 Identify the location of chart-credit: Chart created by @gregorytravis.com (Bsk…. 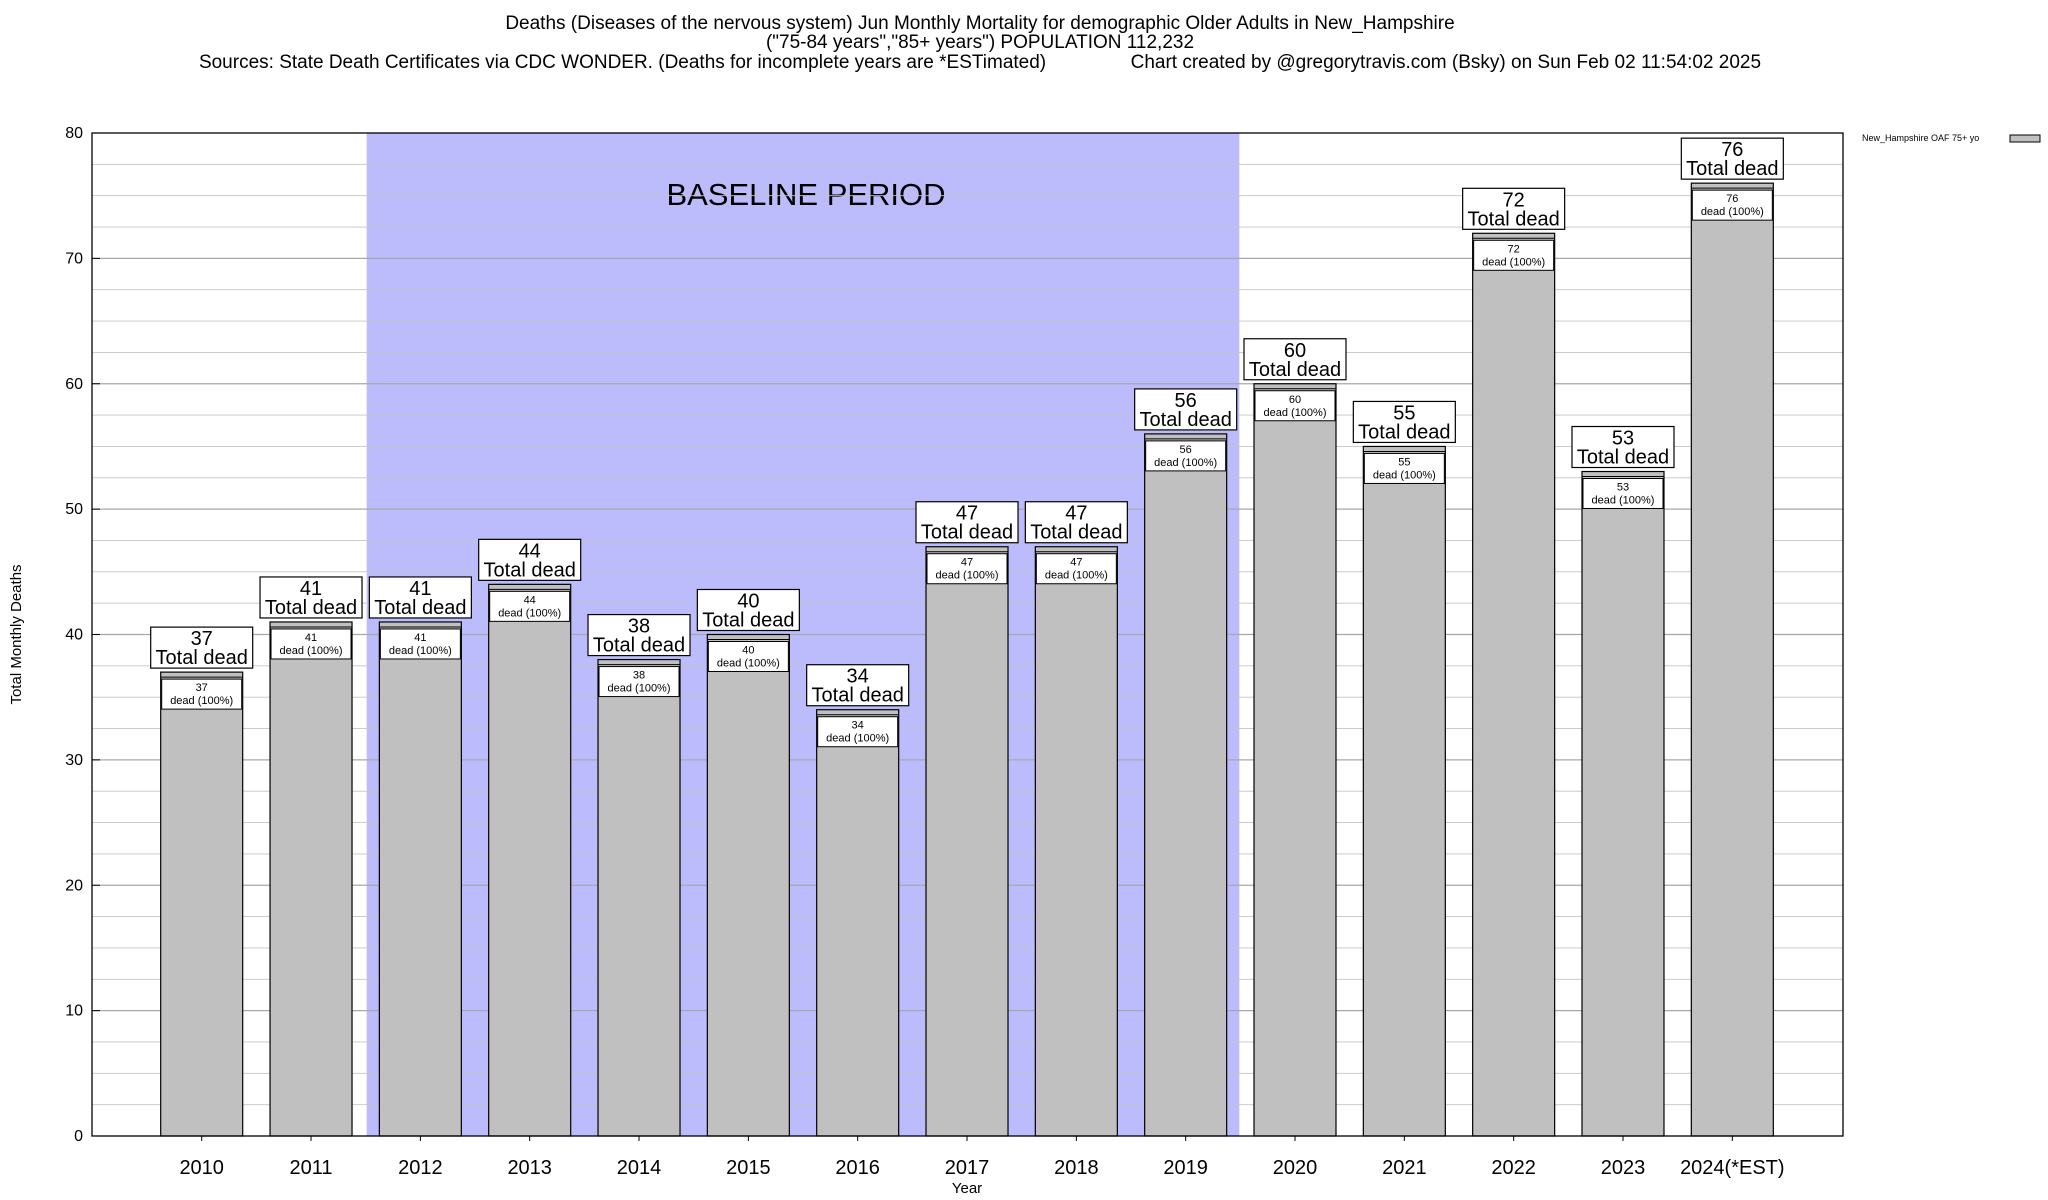
(1446, 62).